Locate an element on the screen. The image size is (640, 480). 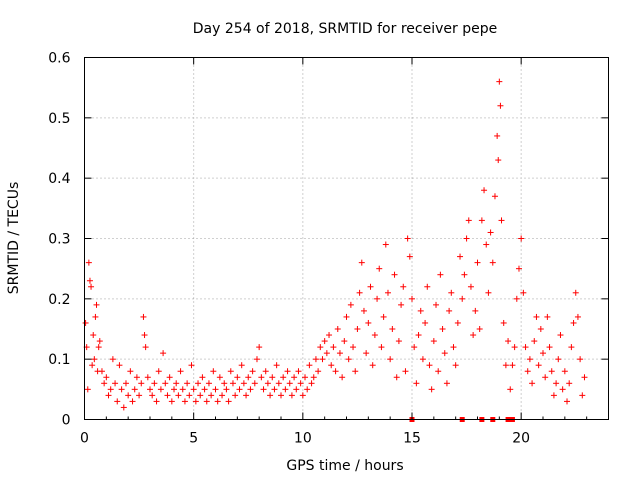
x-tick-label: 0 is located at coordinates (84, 439).